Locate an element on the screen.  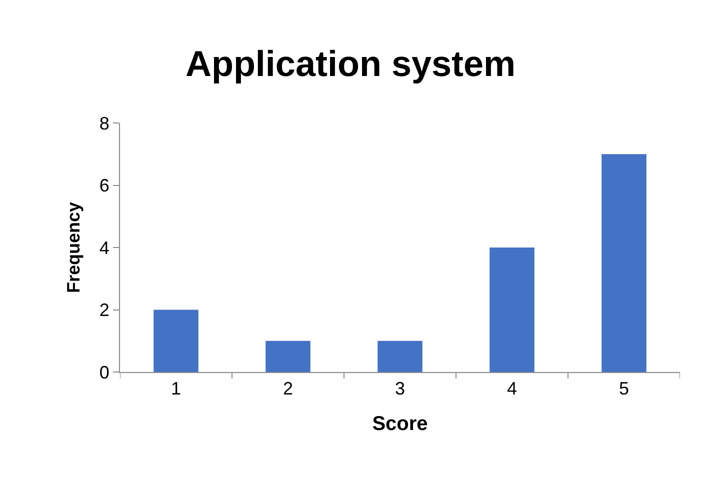
y-tick-label: 2 is located at coordinates (104, 310).